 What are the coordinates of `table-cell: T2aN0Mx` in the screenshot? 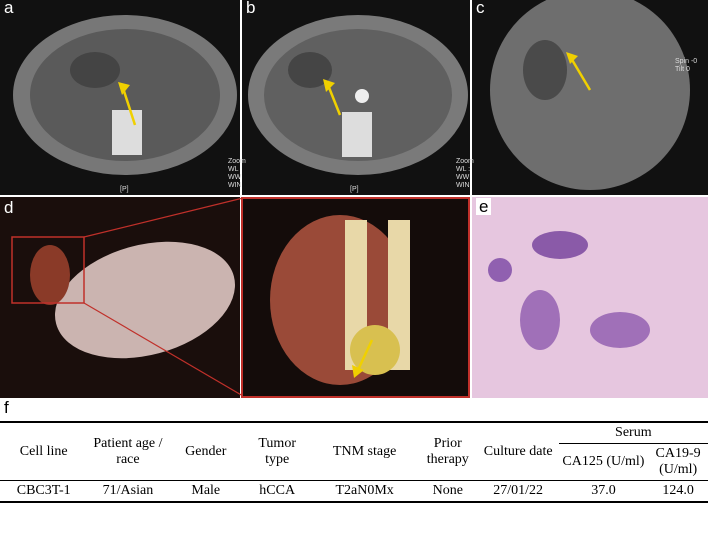 It's located at (364, 491).